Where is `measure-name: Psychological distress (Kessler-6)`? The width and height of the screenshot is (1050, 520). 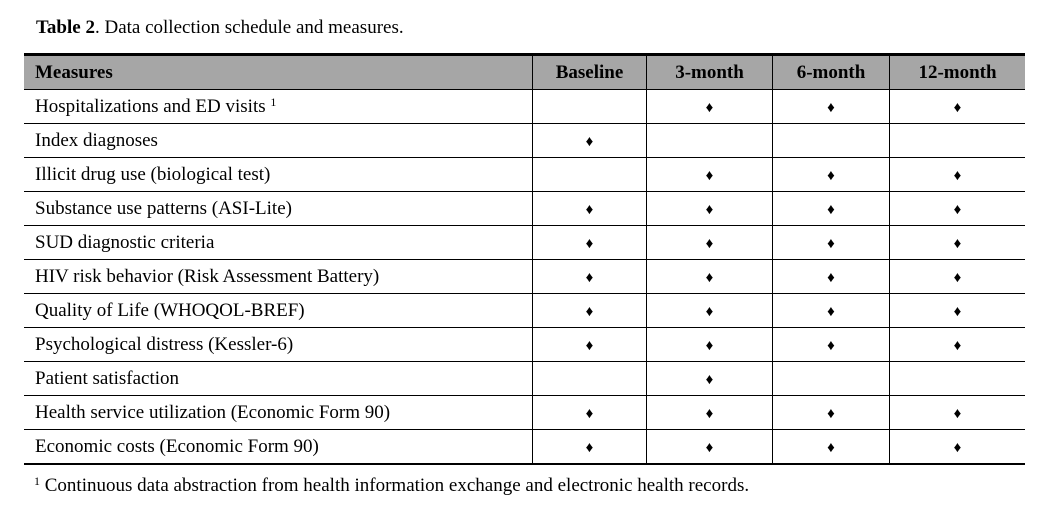 measure-name: Psychological distress (Kessler-6) is located at coordinates (164, 344).